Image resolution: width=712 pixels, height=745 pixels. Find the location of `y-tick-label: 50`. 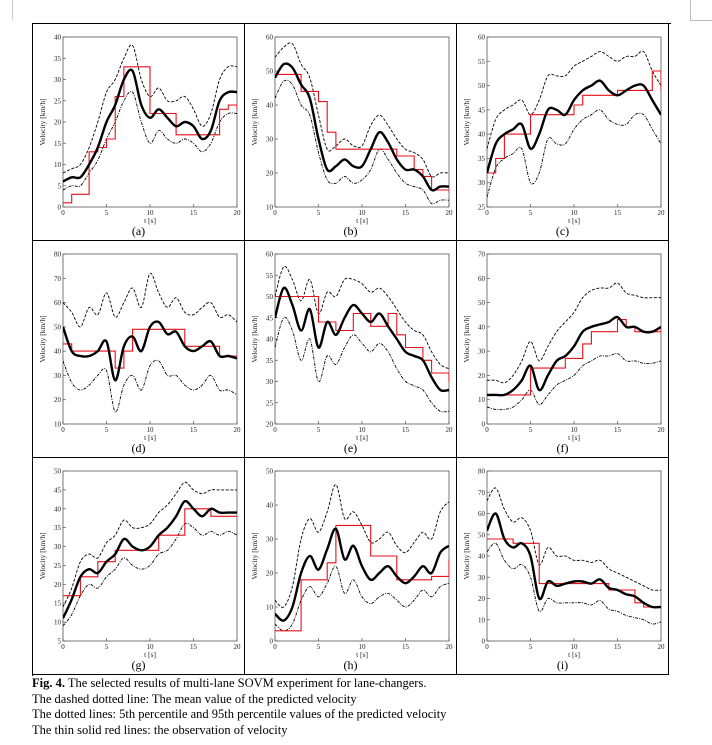

y-tick-label: 50 is located at coordinates (482, 535).